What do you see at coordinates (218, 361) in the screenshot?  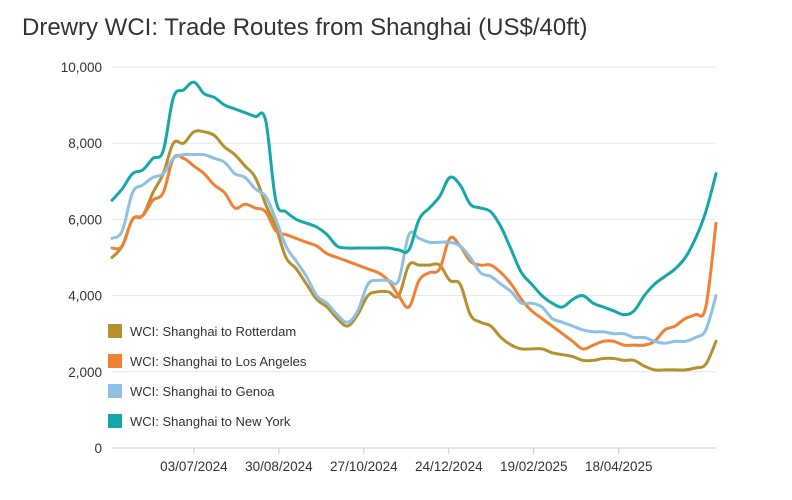 I see `legend-label: WCI: Shanghai to Los Angeles` at bounding box center [218, 361].